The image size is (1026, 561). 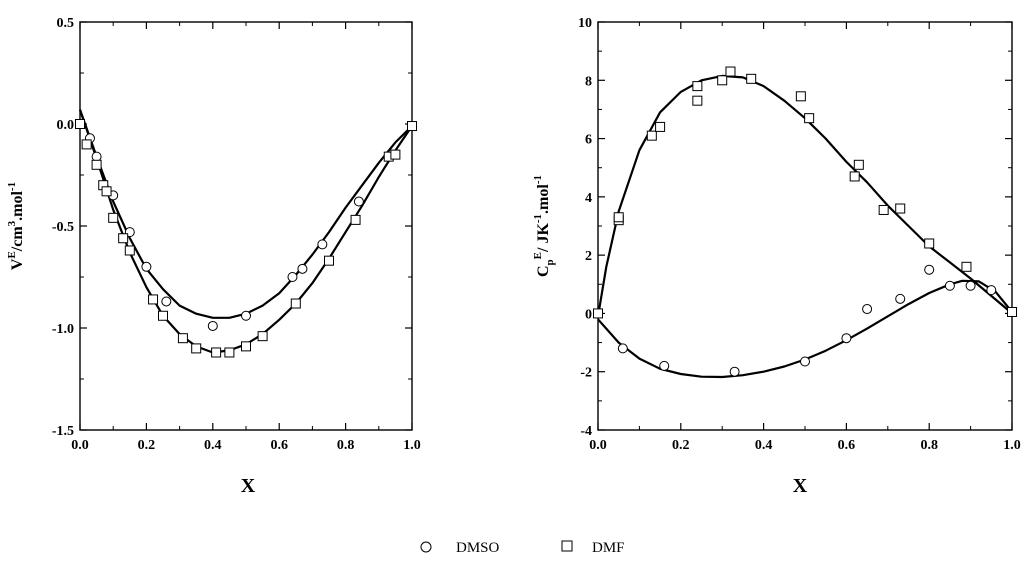 What do you see at coordinates (17, 264) in the screenshot?
I see `y-label-main: V` at bounding box center [17, 264].